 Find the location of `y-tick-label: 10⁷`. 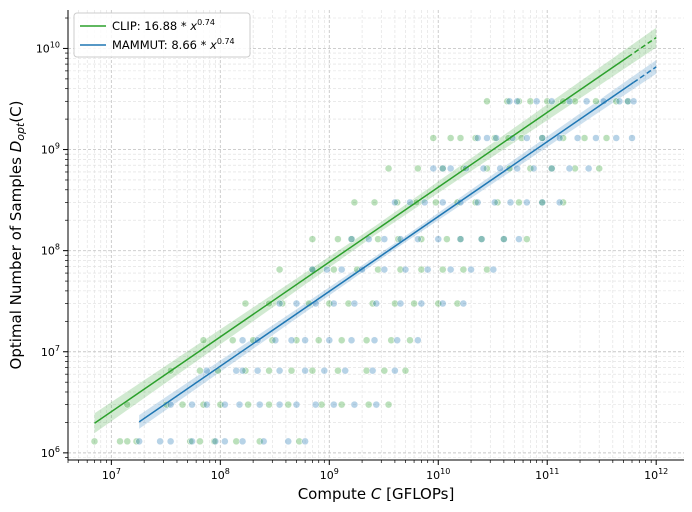

y-tick-label: 10⁷ is located at coordinates (50, 351).